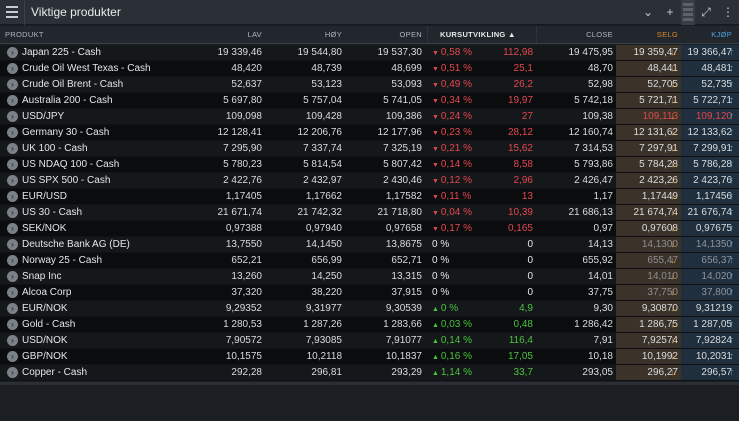 The image size is (739, 421). Describe the element at coordinates (600, 84) in the screenshot. I see `close-value: 52,98` at that location.